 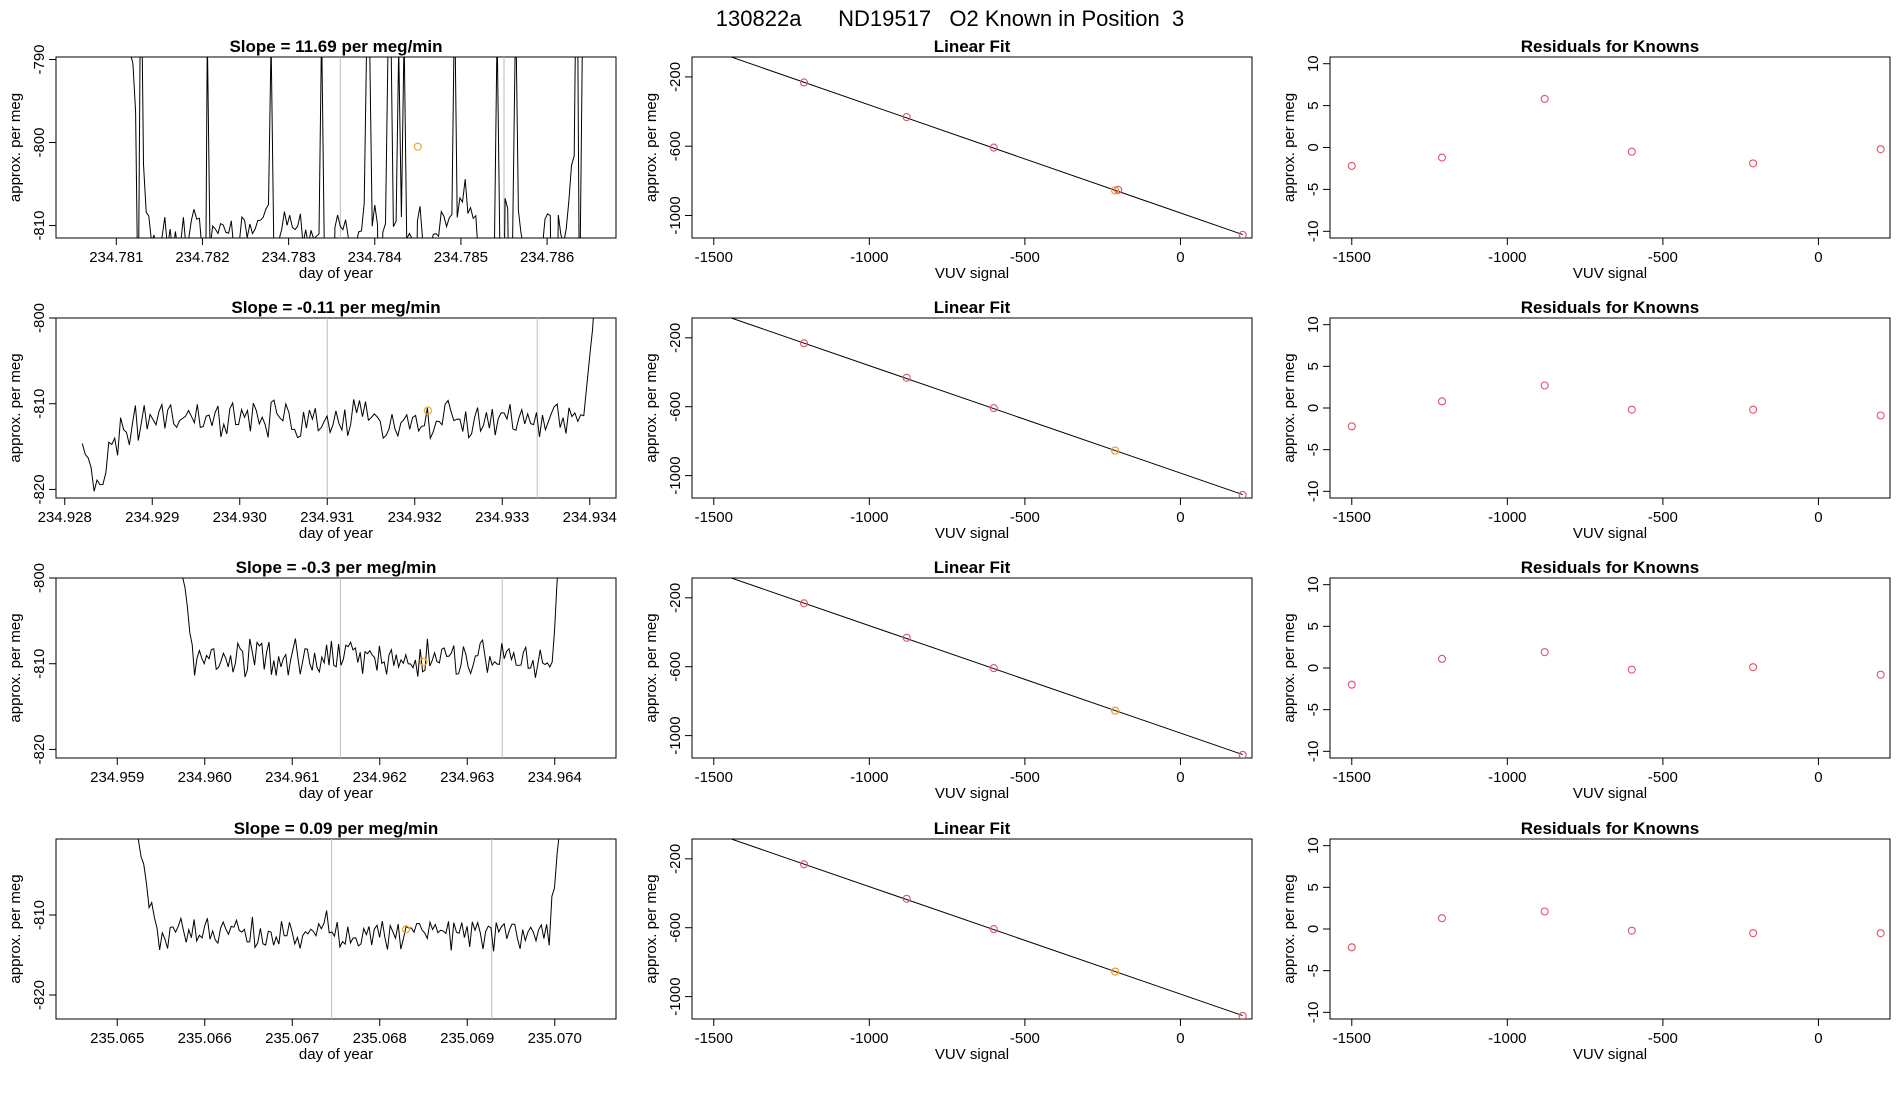 I want to click on y-tick-label: 10, so click(x=1313, y=845).